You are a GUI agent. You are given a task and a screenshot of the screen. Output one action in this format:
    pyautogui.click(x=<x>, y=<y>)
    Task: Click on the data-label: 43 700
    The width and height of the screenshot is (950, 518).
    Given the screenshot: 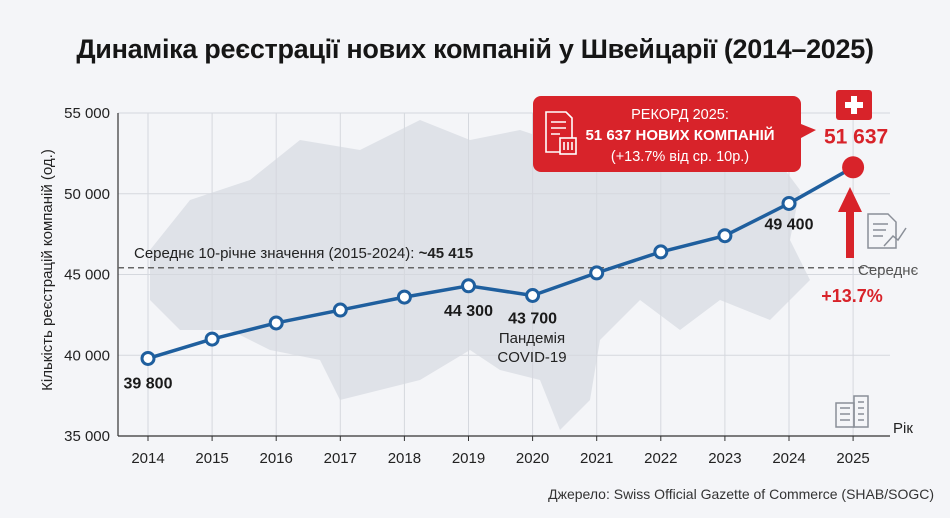 What is the action you would take?
    pyautogui.click(x=532, y=318)
    